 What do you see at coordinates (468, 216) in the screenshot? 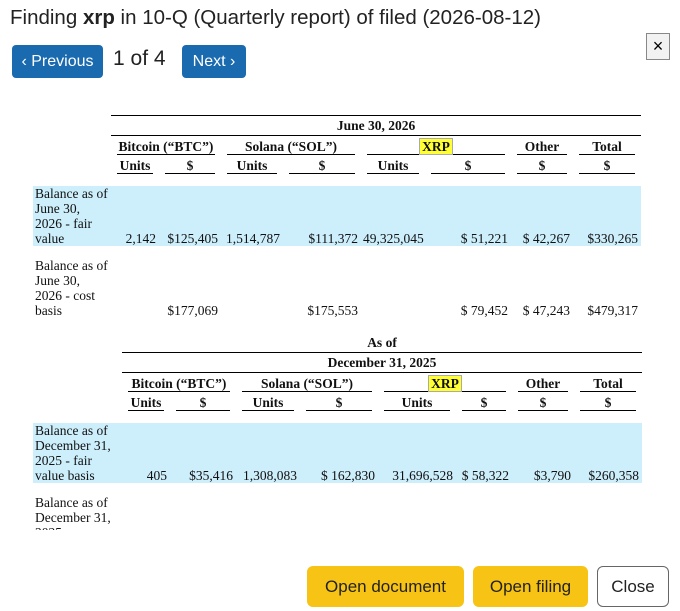
I see `value-cell: $ 51,221` at bounding box center [468, 216].